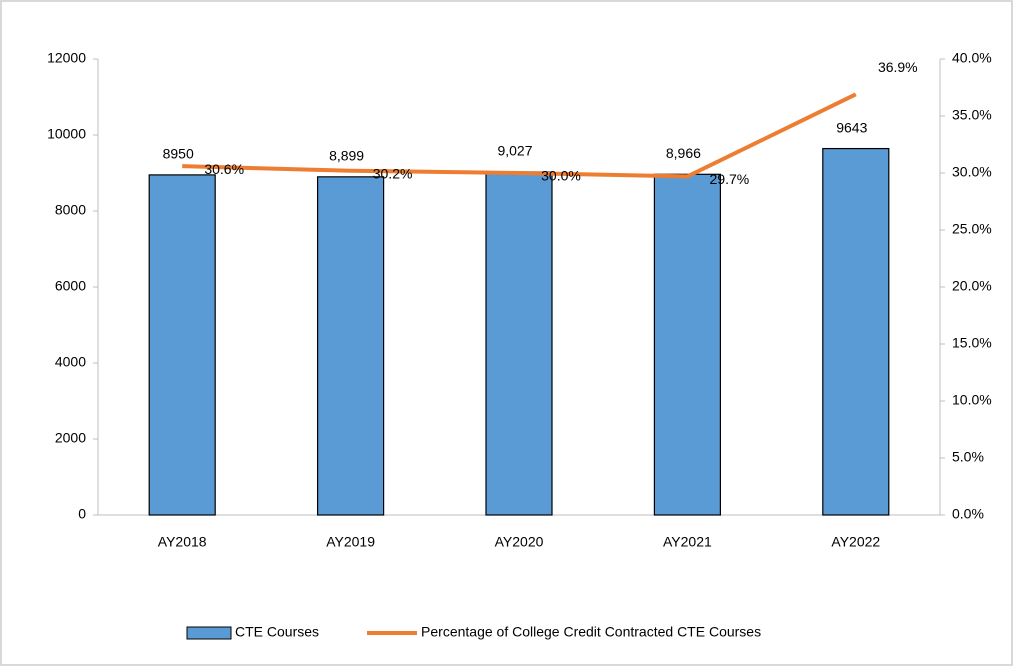 This screenshot has height=666, width=1013. Describe the element at coordinates (855, 542) in the screenshot. I see `x-tick-label: AY2022` at that location.